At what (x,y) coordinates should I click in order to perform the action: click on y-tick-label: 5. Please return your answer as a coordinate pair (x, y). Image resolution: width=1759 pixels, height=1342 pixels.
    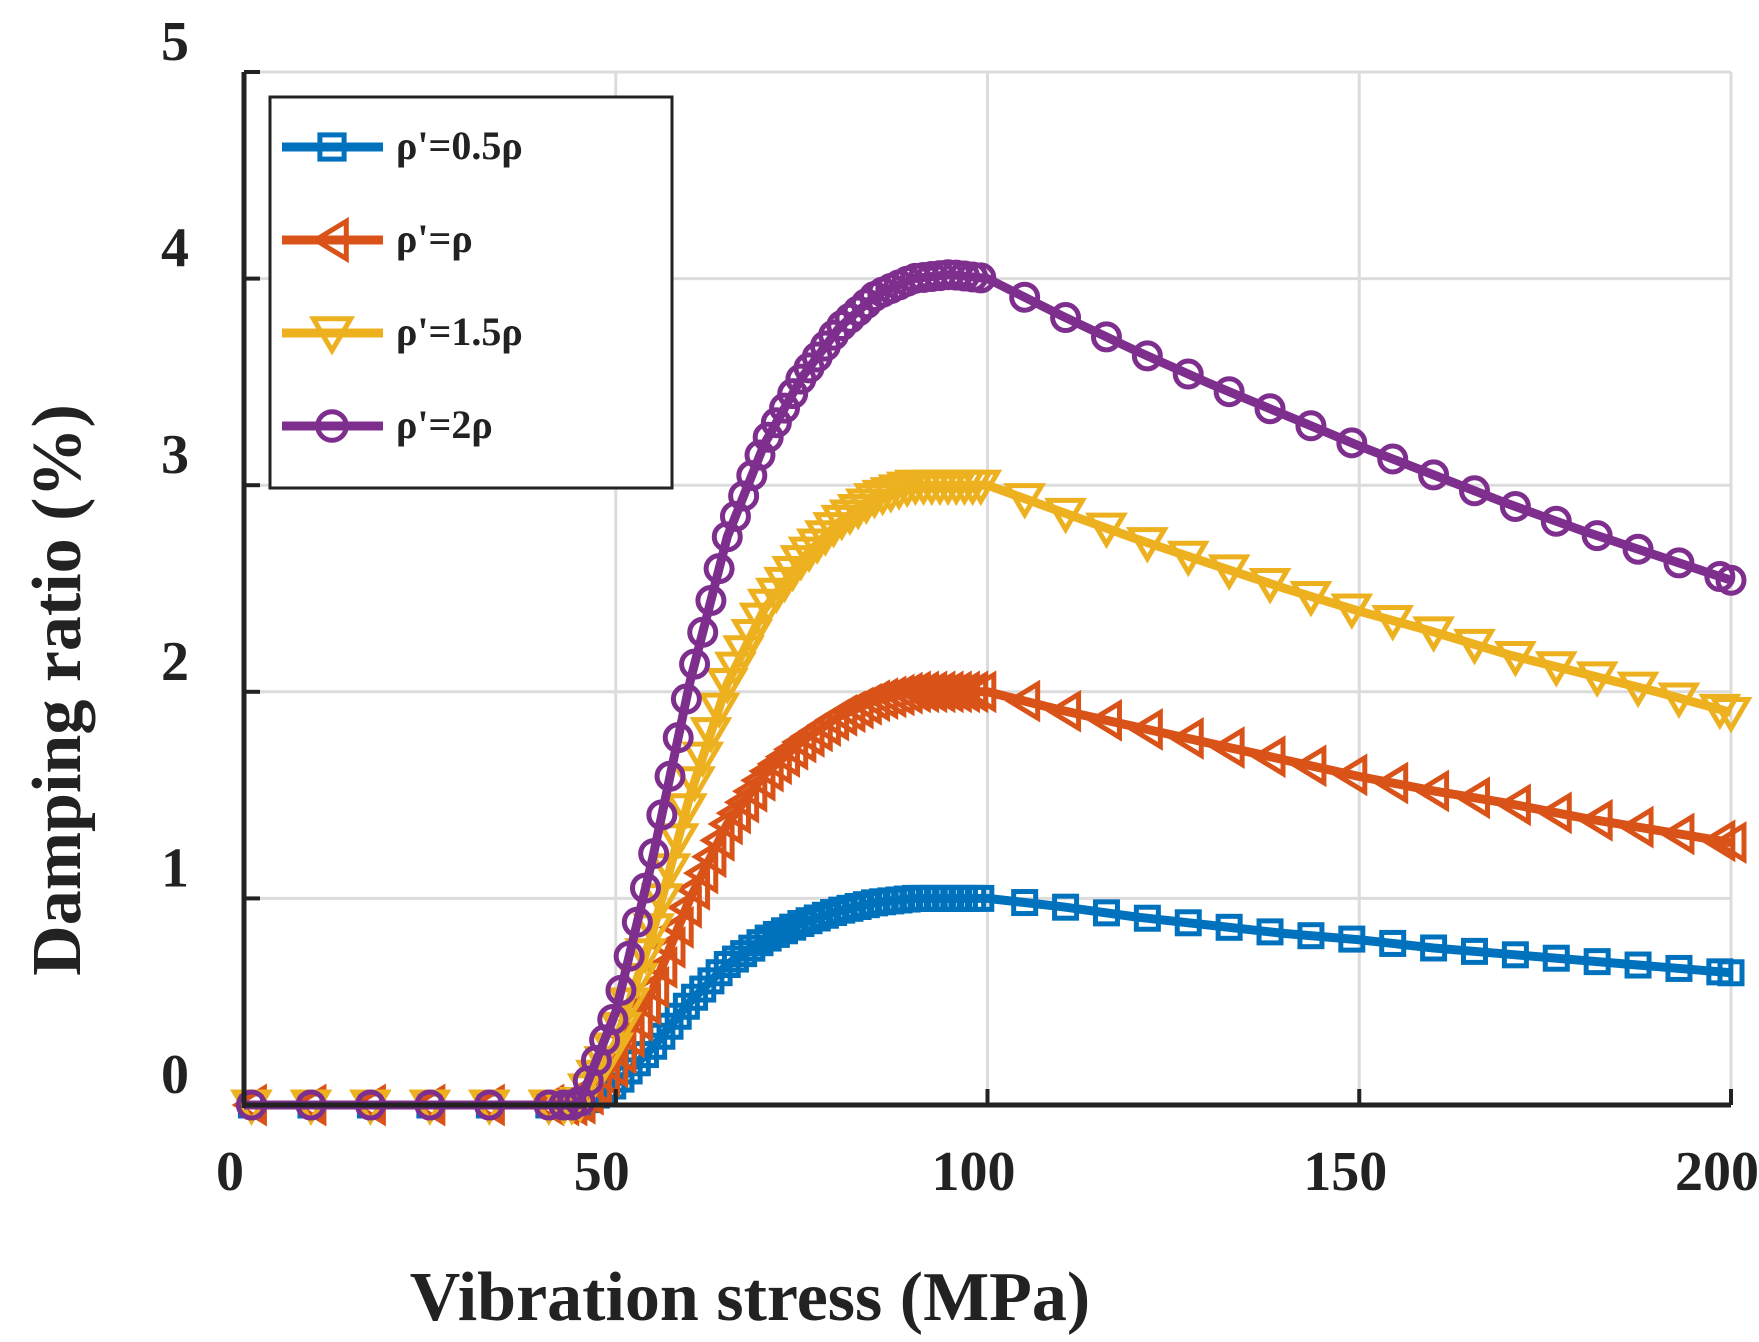
    Looking at the image, I should click on (175, 42).